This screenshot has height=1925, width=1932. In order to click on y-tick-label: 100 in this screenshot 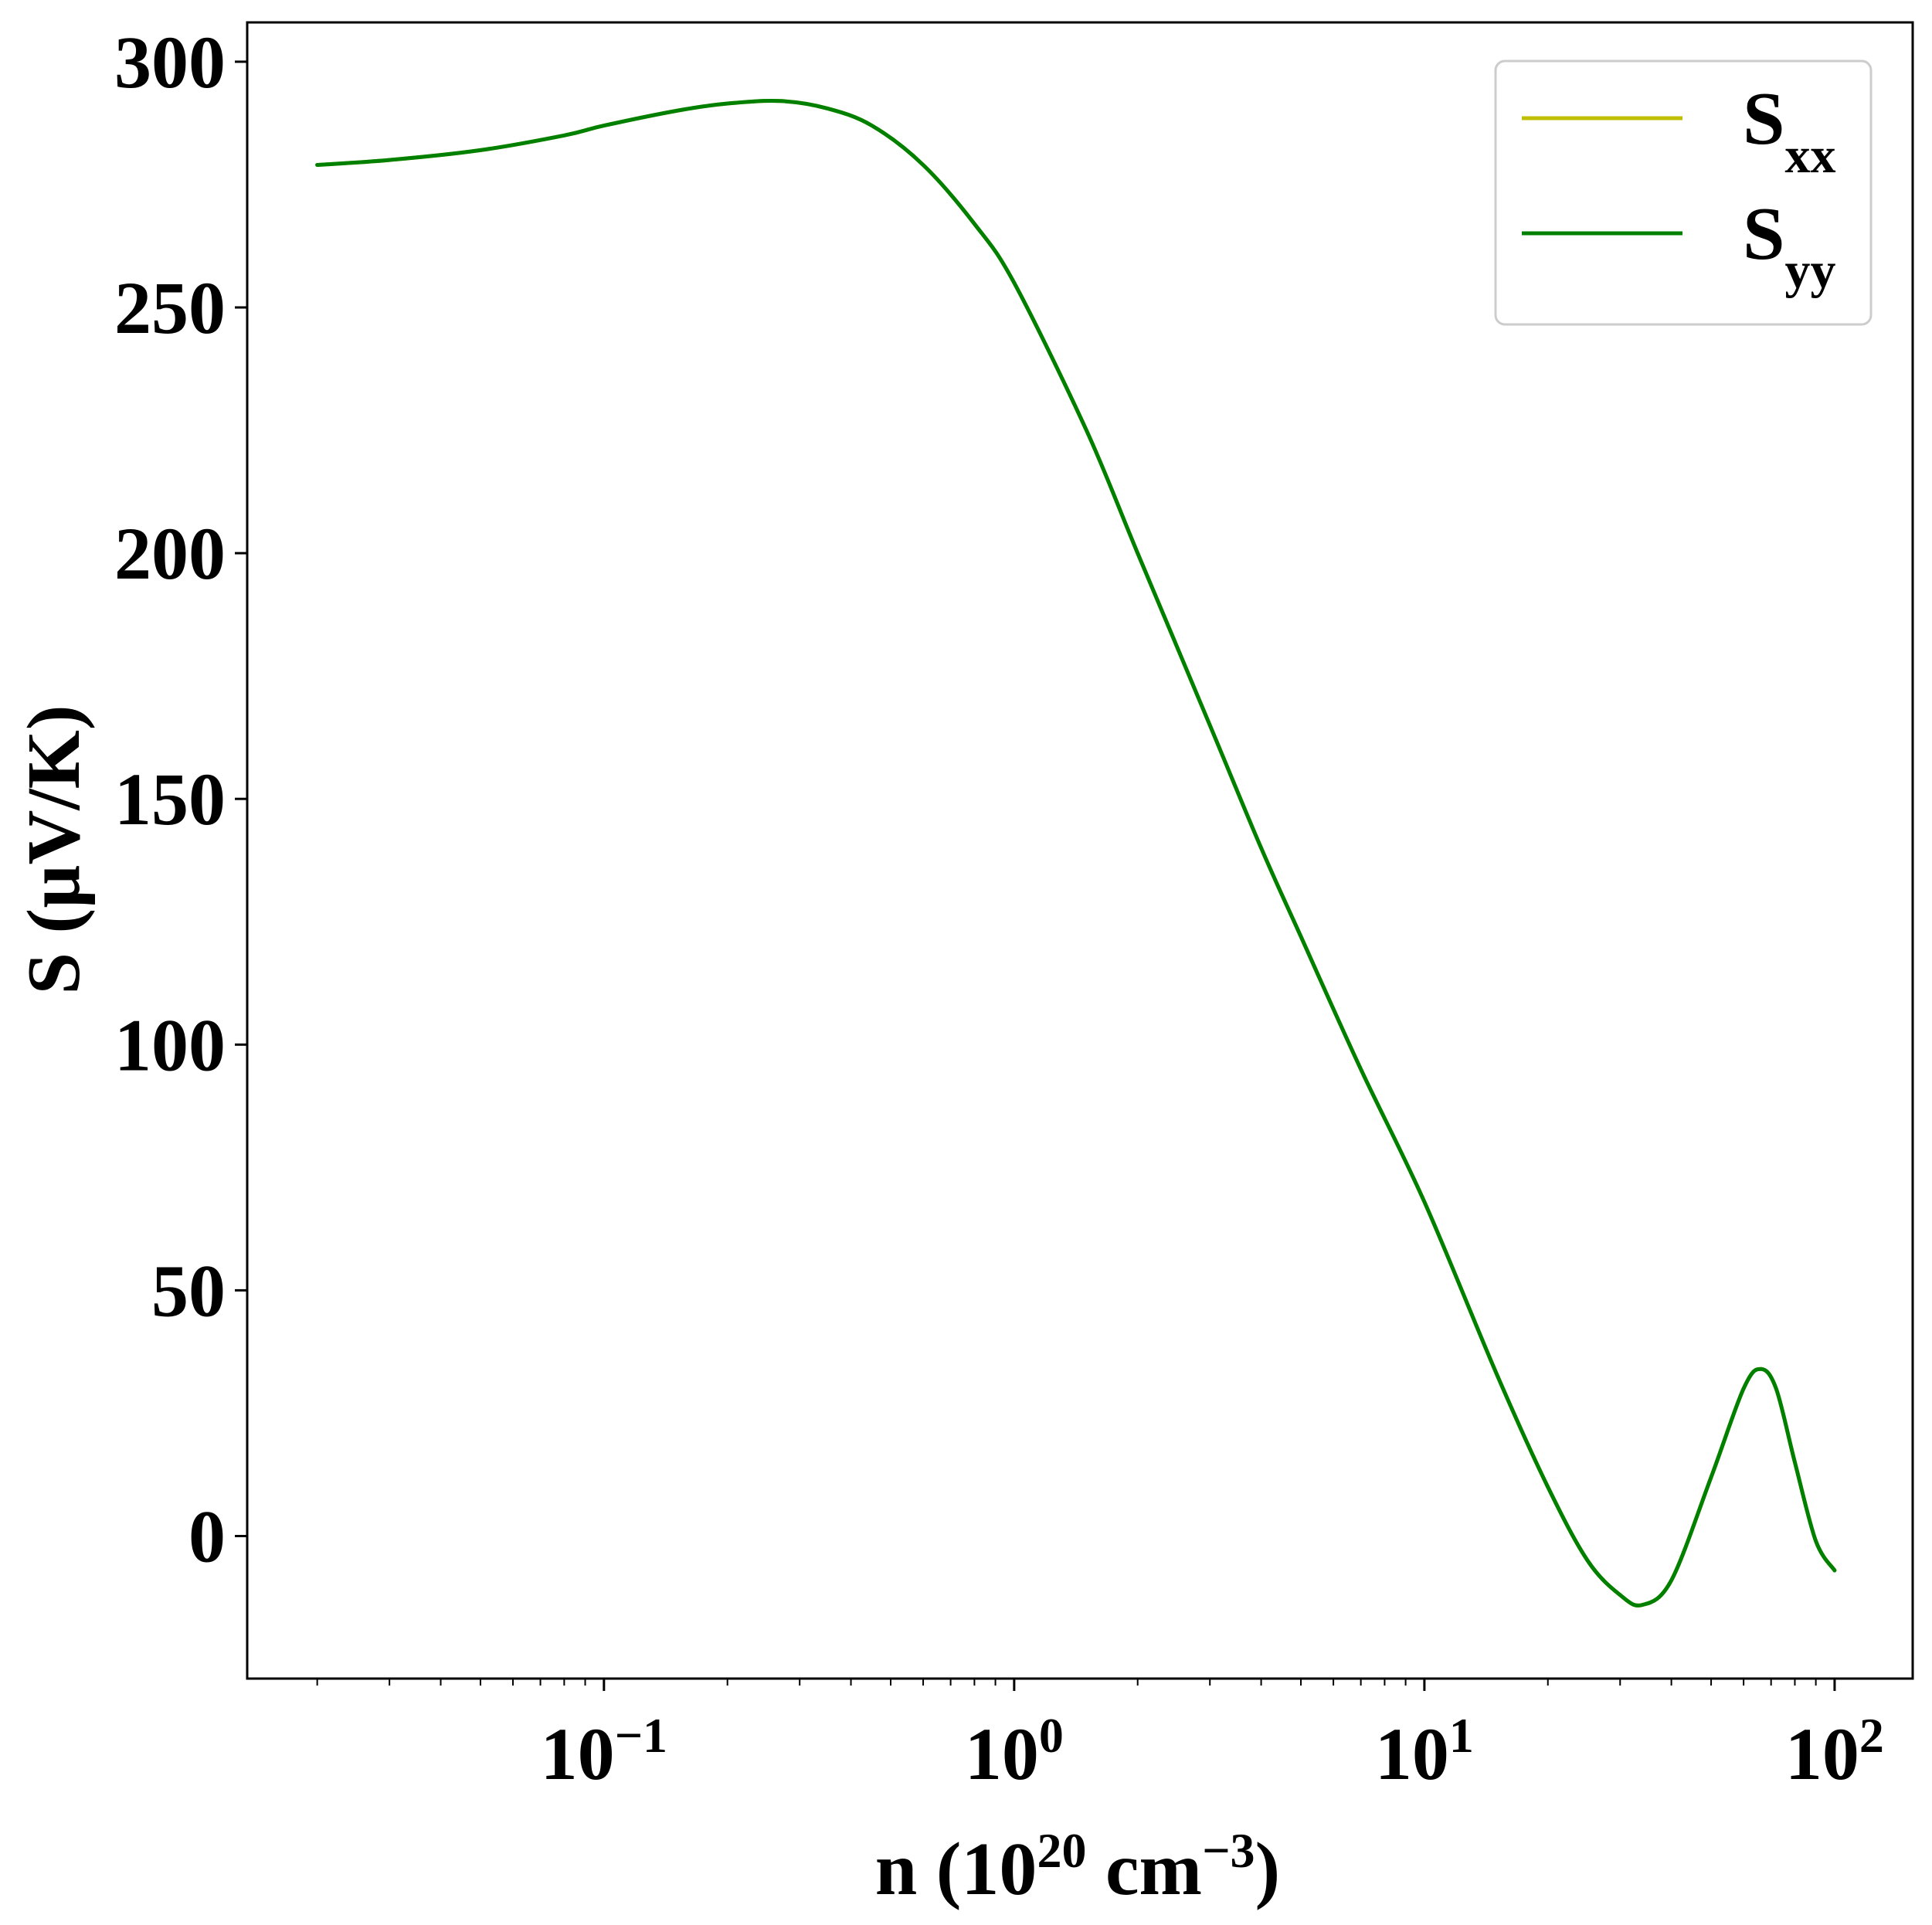, I will do `click(170, 1044)`.